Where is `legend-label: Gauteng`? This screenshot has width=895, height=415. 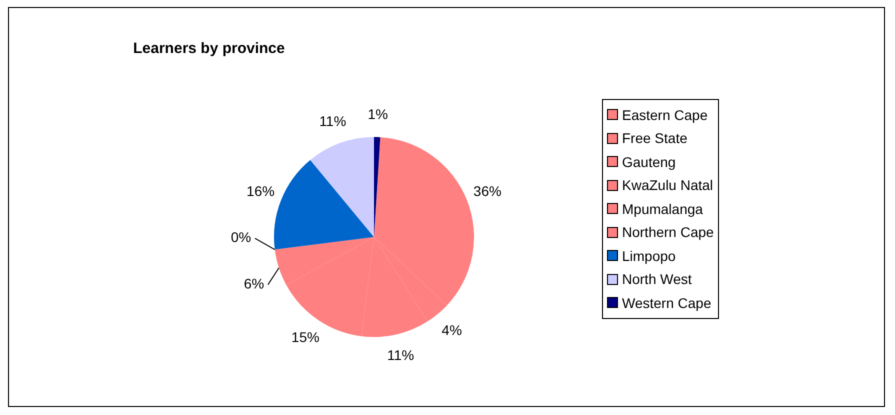
legend-label: Gauteng is located at coordinates (649, 162).